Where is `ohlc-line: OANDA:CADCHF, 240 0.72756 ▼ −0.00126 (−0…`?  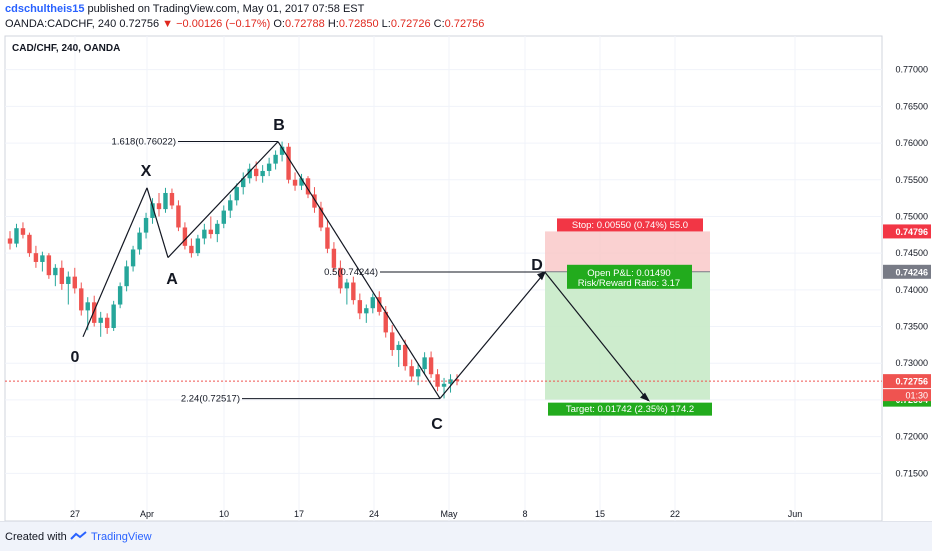
ohlc-line: OANDA:CADCHF, 240 0.72756 ▼ −0.00126 (−0… is located at coordinates (244, 24).